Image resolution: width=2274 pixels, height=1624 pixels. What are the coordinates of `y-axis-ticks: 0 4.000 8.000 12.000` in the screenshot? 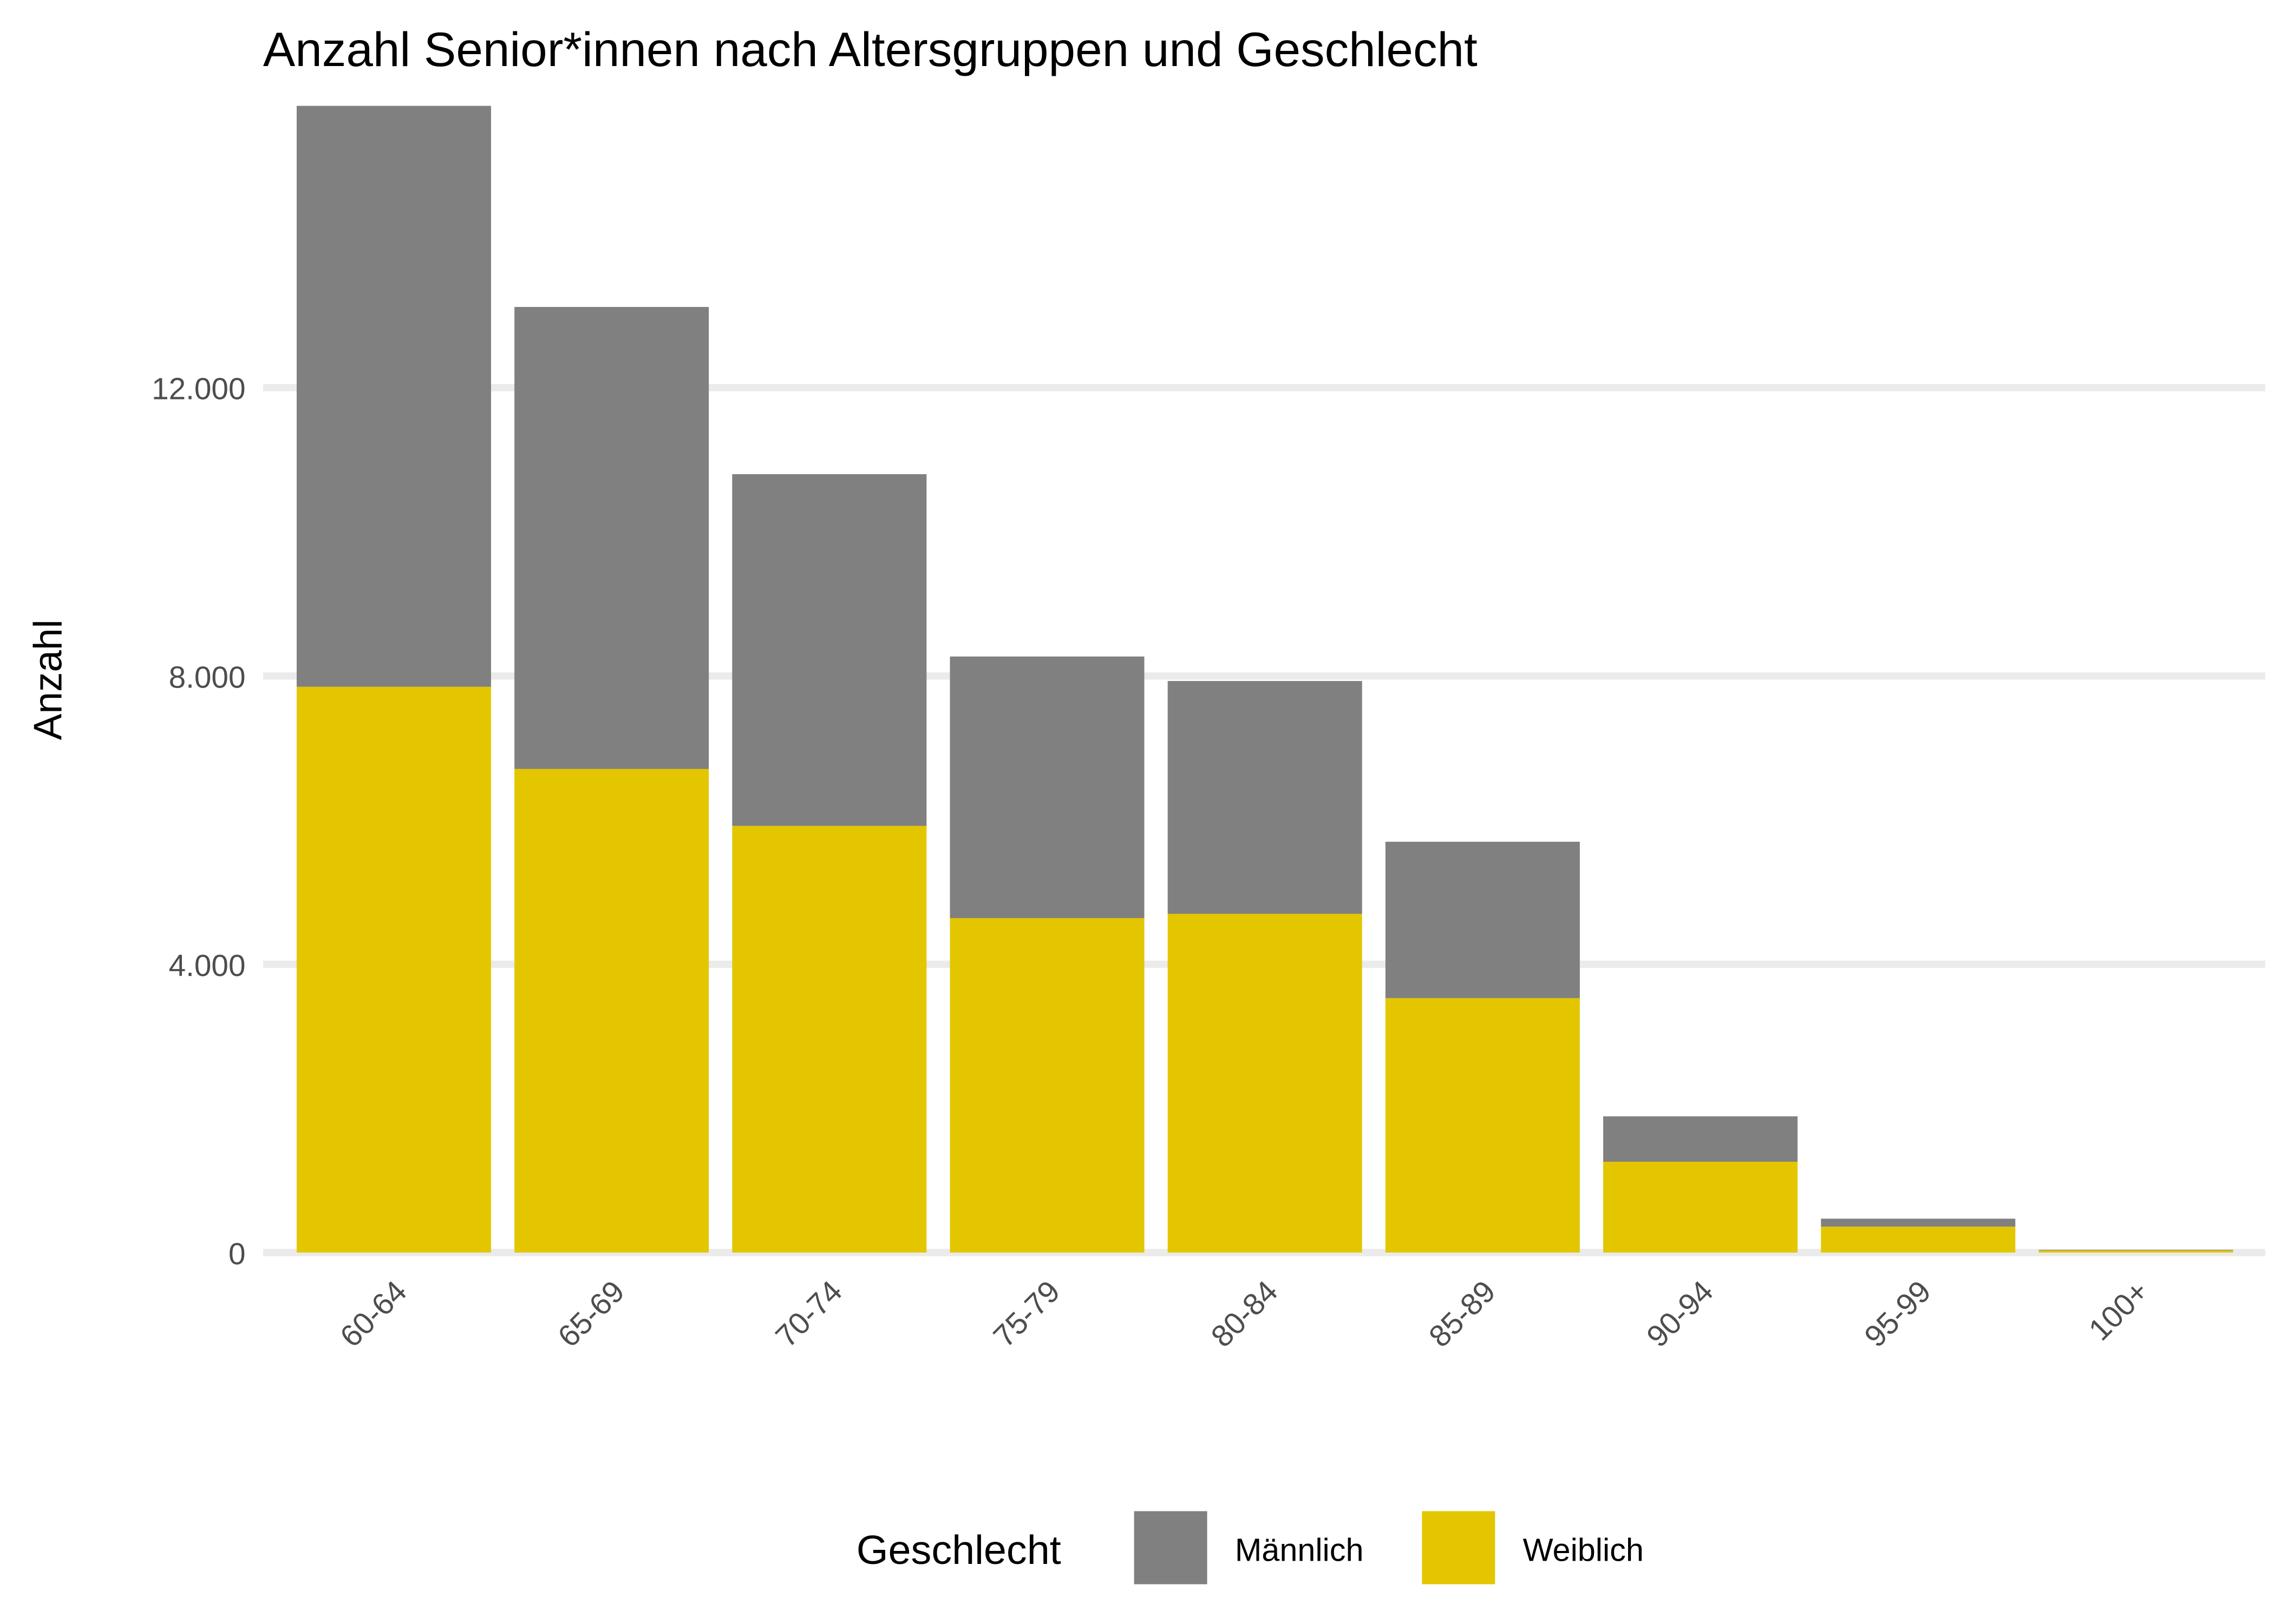 It's located at (199, 822).